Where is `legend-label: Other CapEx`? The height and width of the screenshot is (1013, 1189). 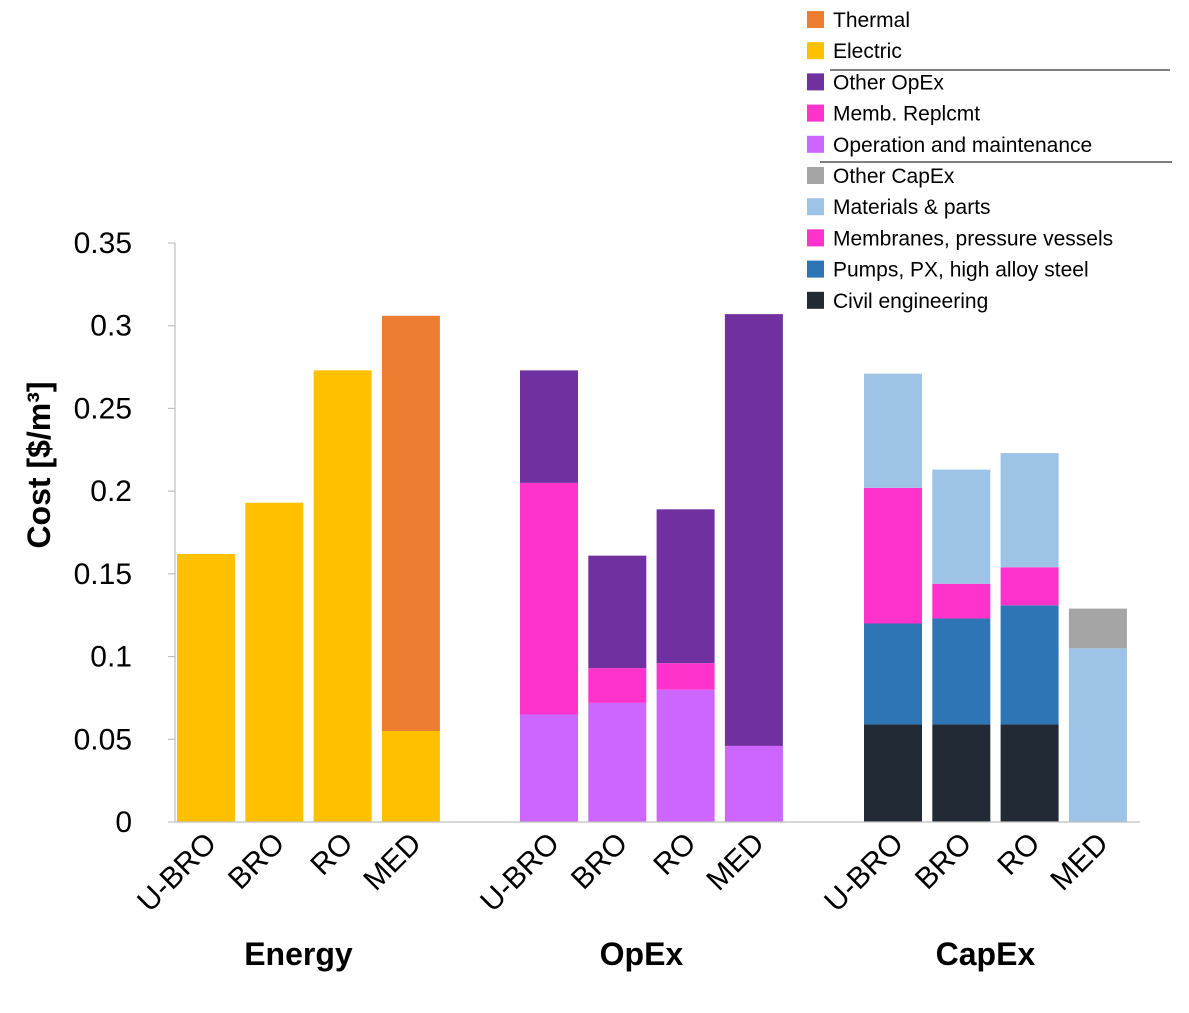 legend-label: Other CapEx is located at coordinates (894, 176).